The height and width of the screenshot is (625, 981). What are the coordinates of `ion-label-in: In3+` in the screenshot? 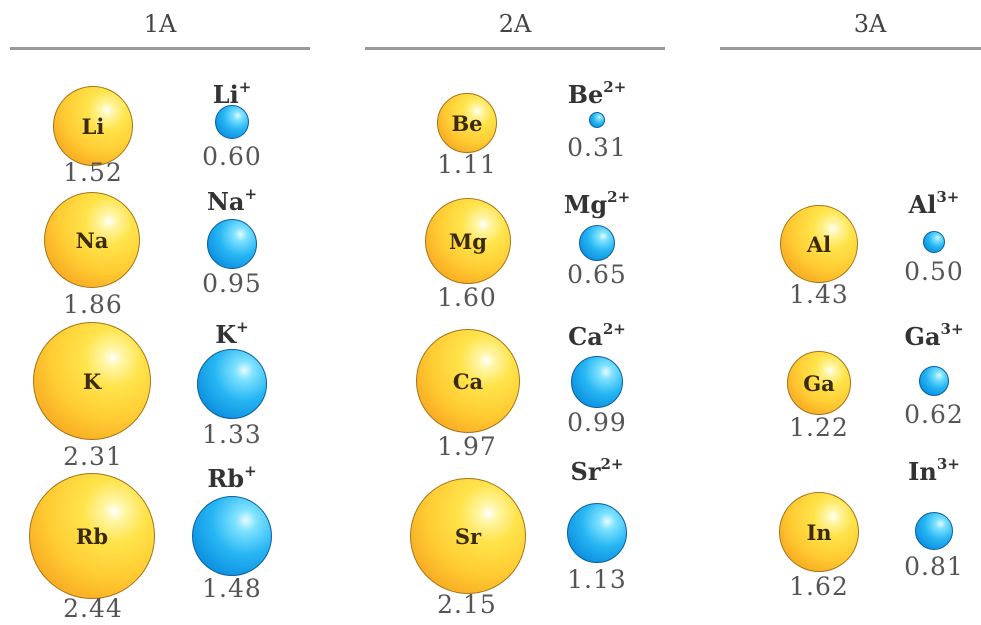 It's located at (934, 470).